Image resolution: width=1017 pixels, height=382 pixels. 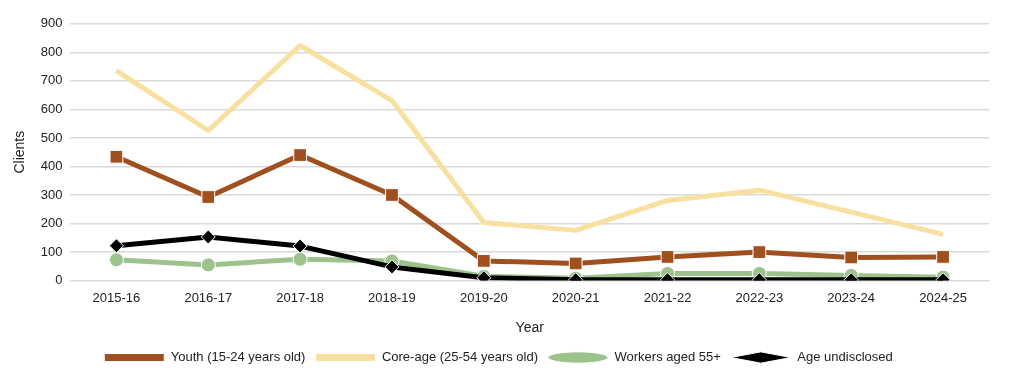 I want to click on legend-label: Youth (15-24 years old), so click(x=238, y=357).